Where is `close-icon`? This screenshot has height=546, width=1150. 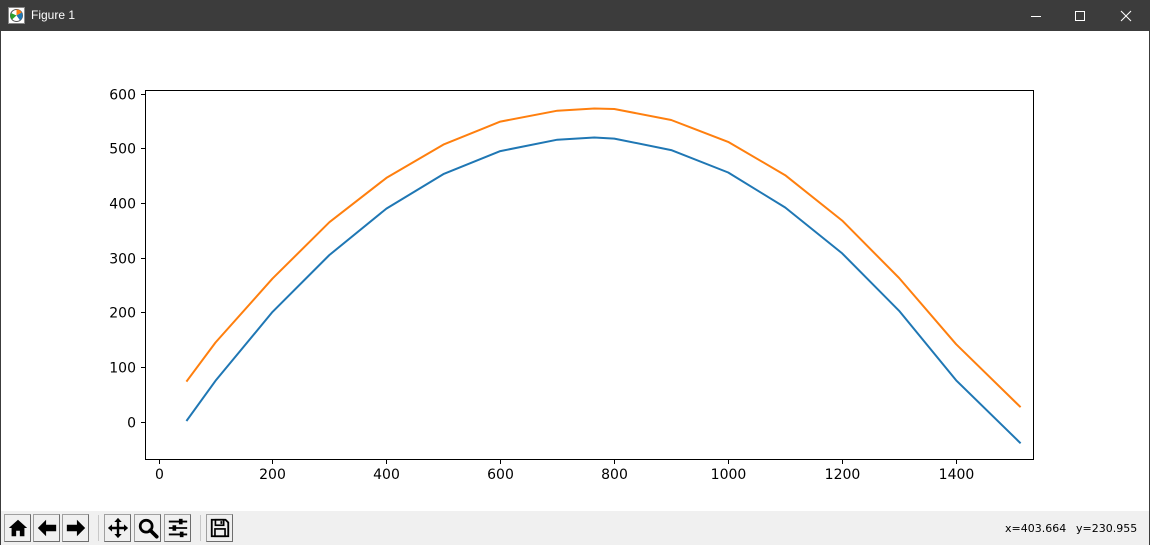
close-icon is located at coordinates (1126, 15).